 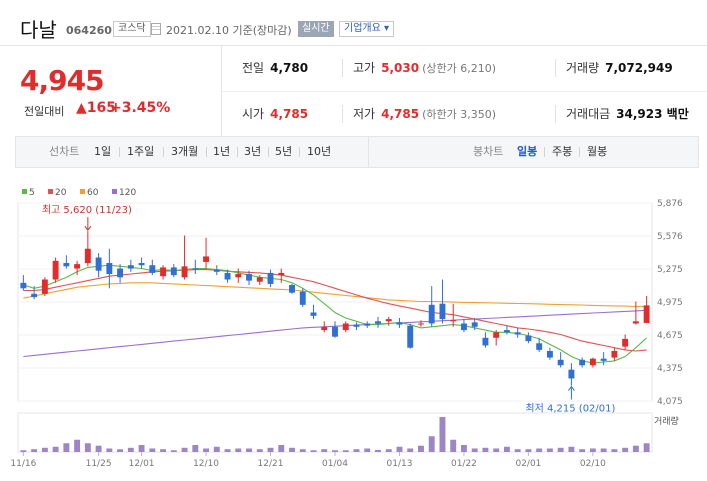 I want to click on current-price: 4,945, so click(x=62, y=80).